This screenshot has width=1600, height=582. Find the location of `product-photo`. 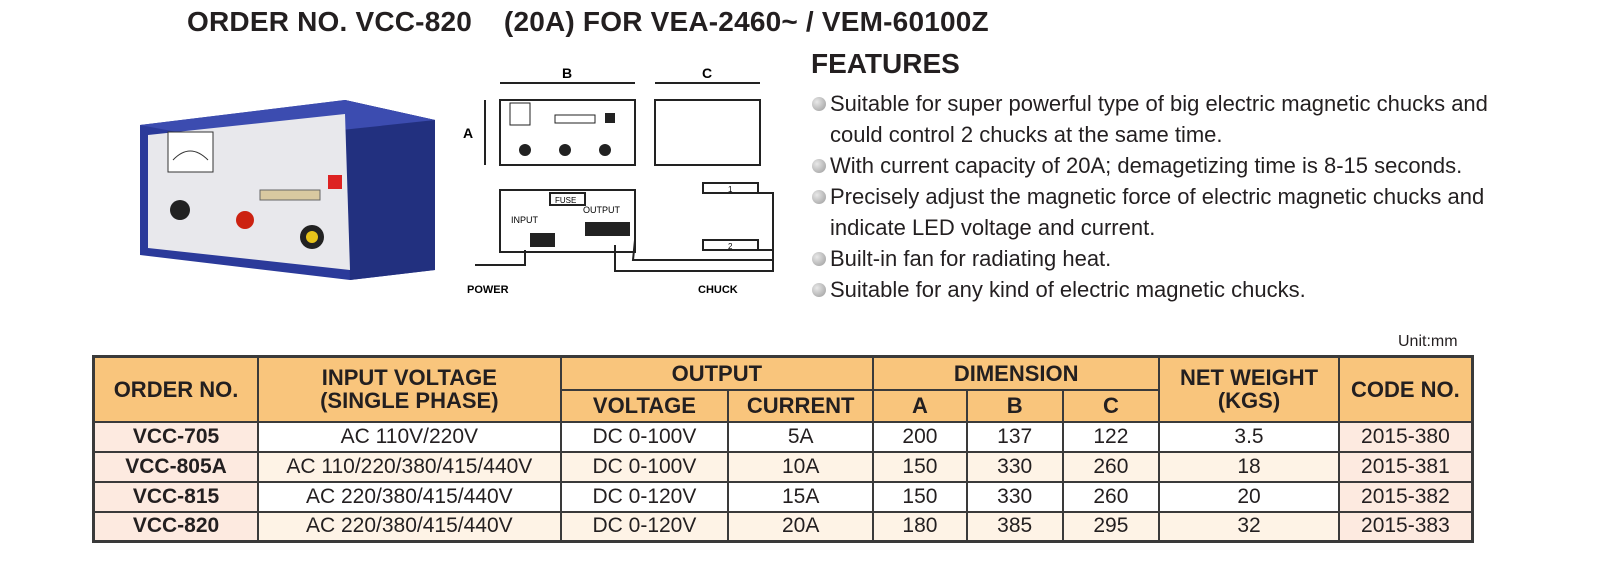

product-photo is located at coordinates (287, 190).